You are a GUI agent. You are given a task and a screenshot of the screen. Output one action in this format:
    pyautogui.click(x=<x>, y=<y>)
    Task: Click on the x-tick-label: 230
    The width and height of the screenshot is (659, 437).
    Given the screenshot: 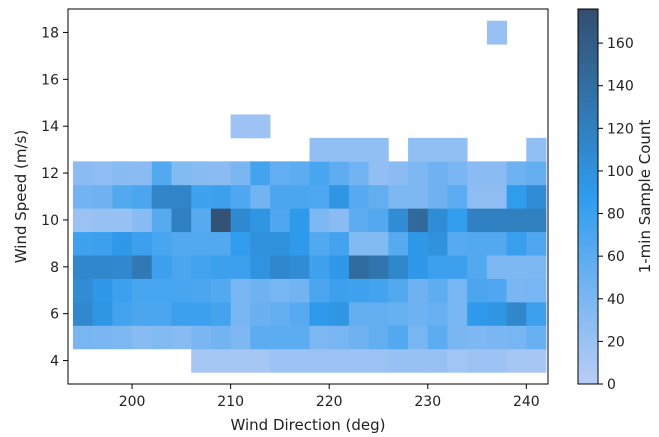 What is the action you would take?
    pyautogui.click(x=427, y=402)
    